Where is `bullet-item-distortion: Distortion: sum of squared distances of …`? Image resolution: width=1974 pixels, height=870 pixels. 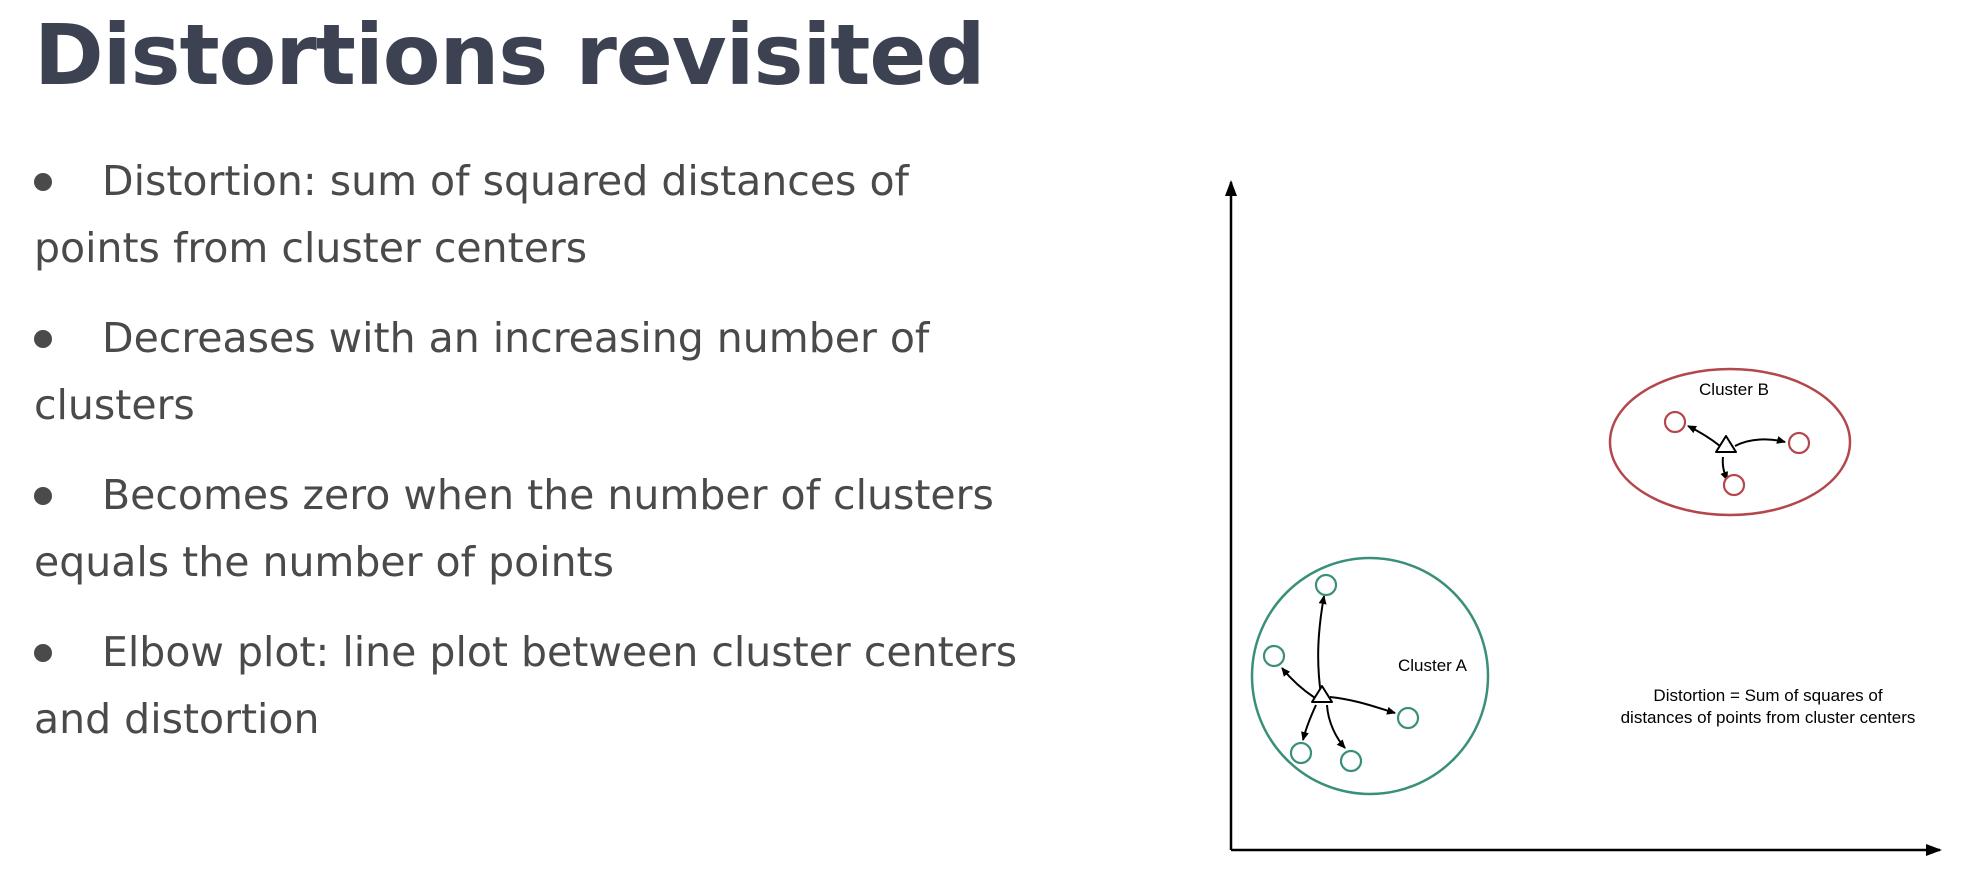 bullet-item-distortion: Distortion: sum of squared distances of … is located at coordinates (534, 215).